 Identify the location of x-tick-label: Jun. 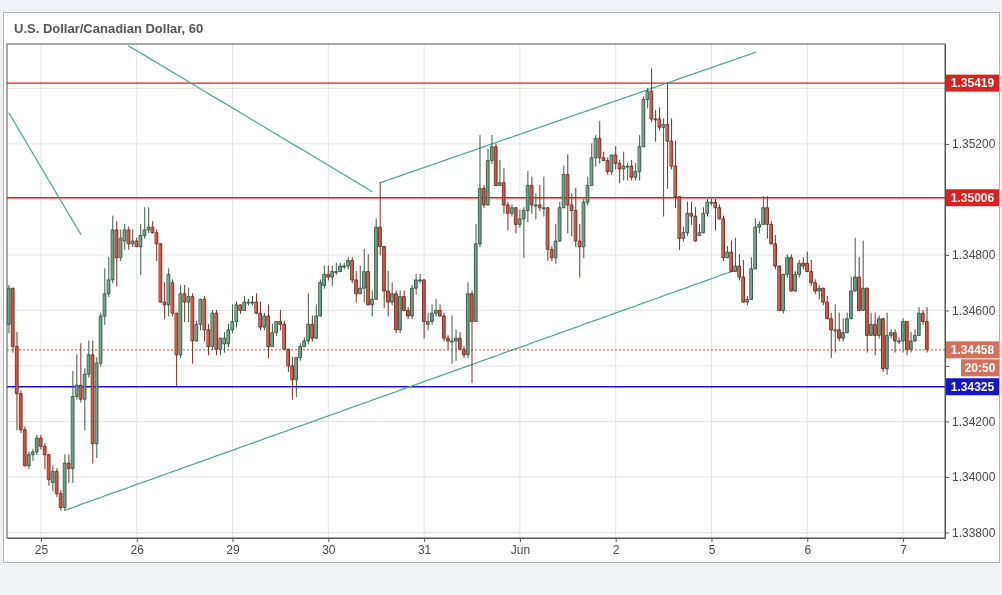
(520, 549).